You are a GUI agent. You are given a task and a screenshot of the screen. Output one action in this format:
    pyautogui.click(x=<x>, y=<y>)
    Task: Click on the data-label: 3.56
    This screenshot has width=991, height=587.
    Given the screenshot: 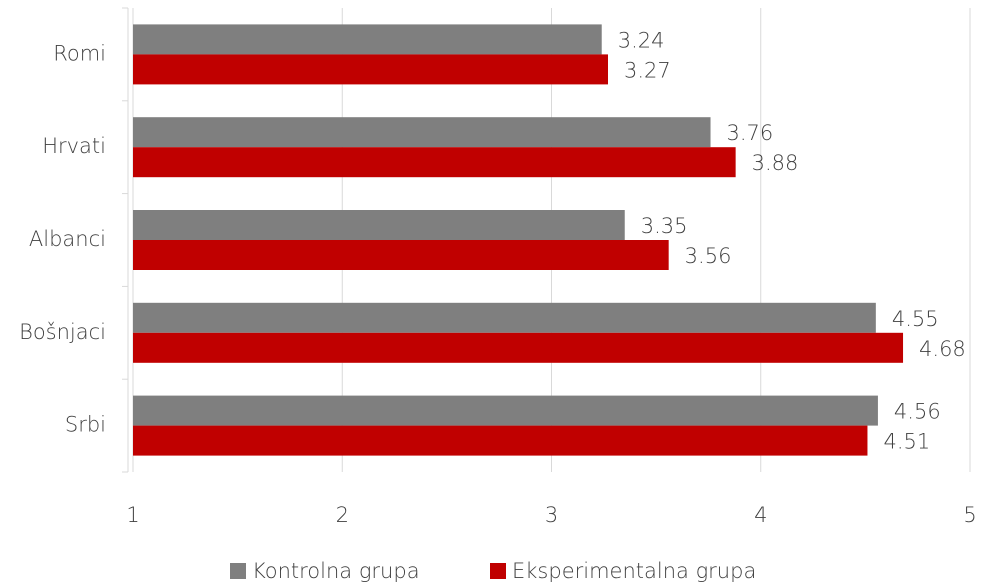 What is the action you would take?
    pyautogui.click(x=708, y=256)
    